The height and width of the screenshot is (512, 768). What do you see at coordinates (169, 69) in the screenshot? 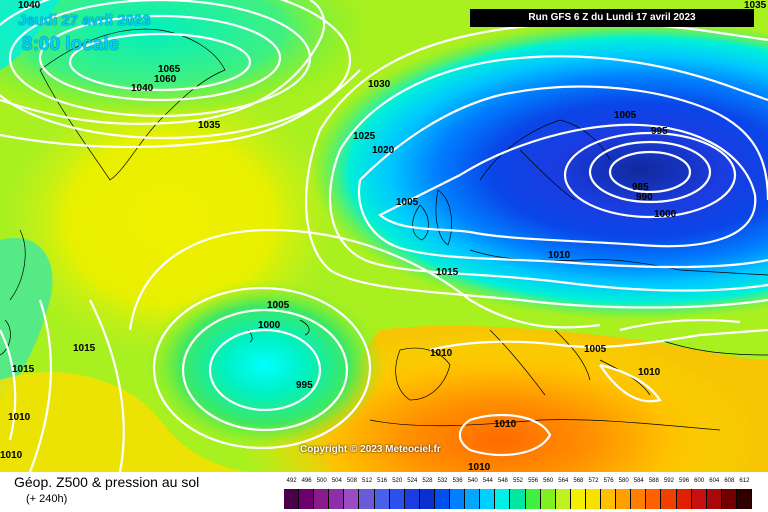
I see `isobar-label: 1065` at bounding box center [169, 69].